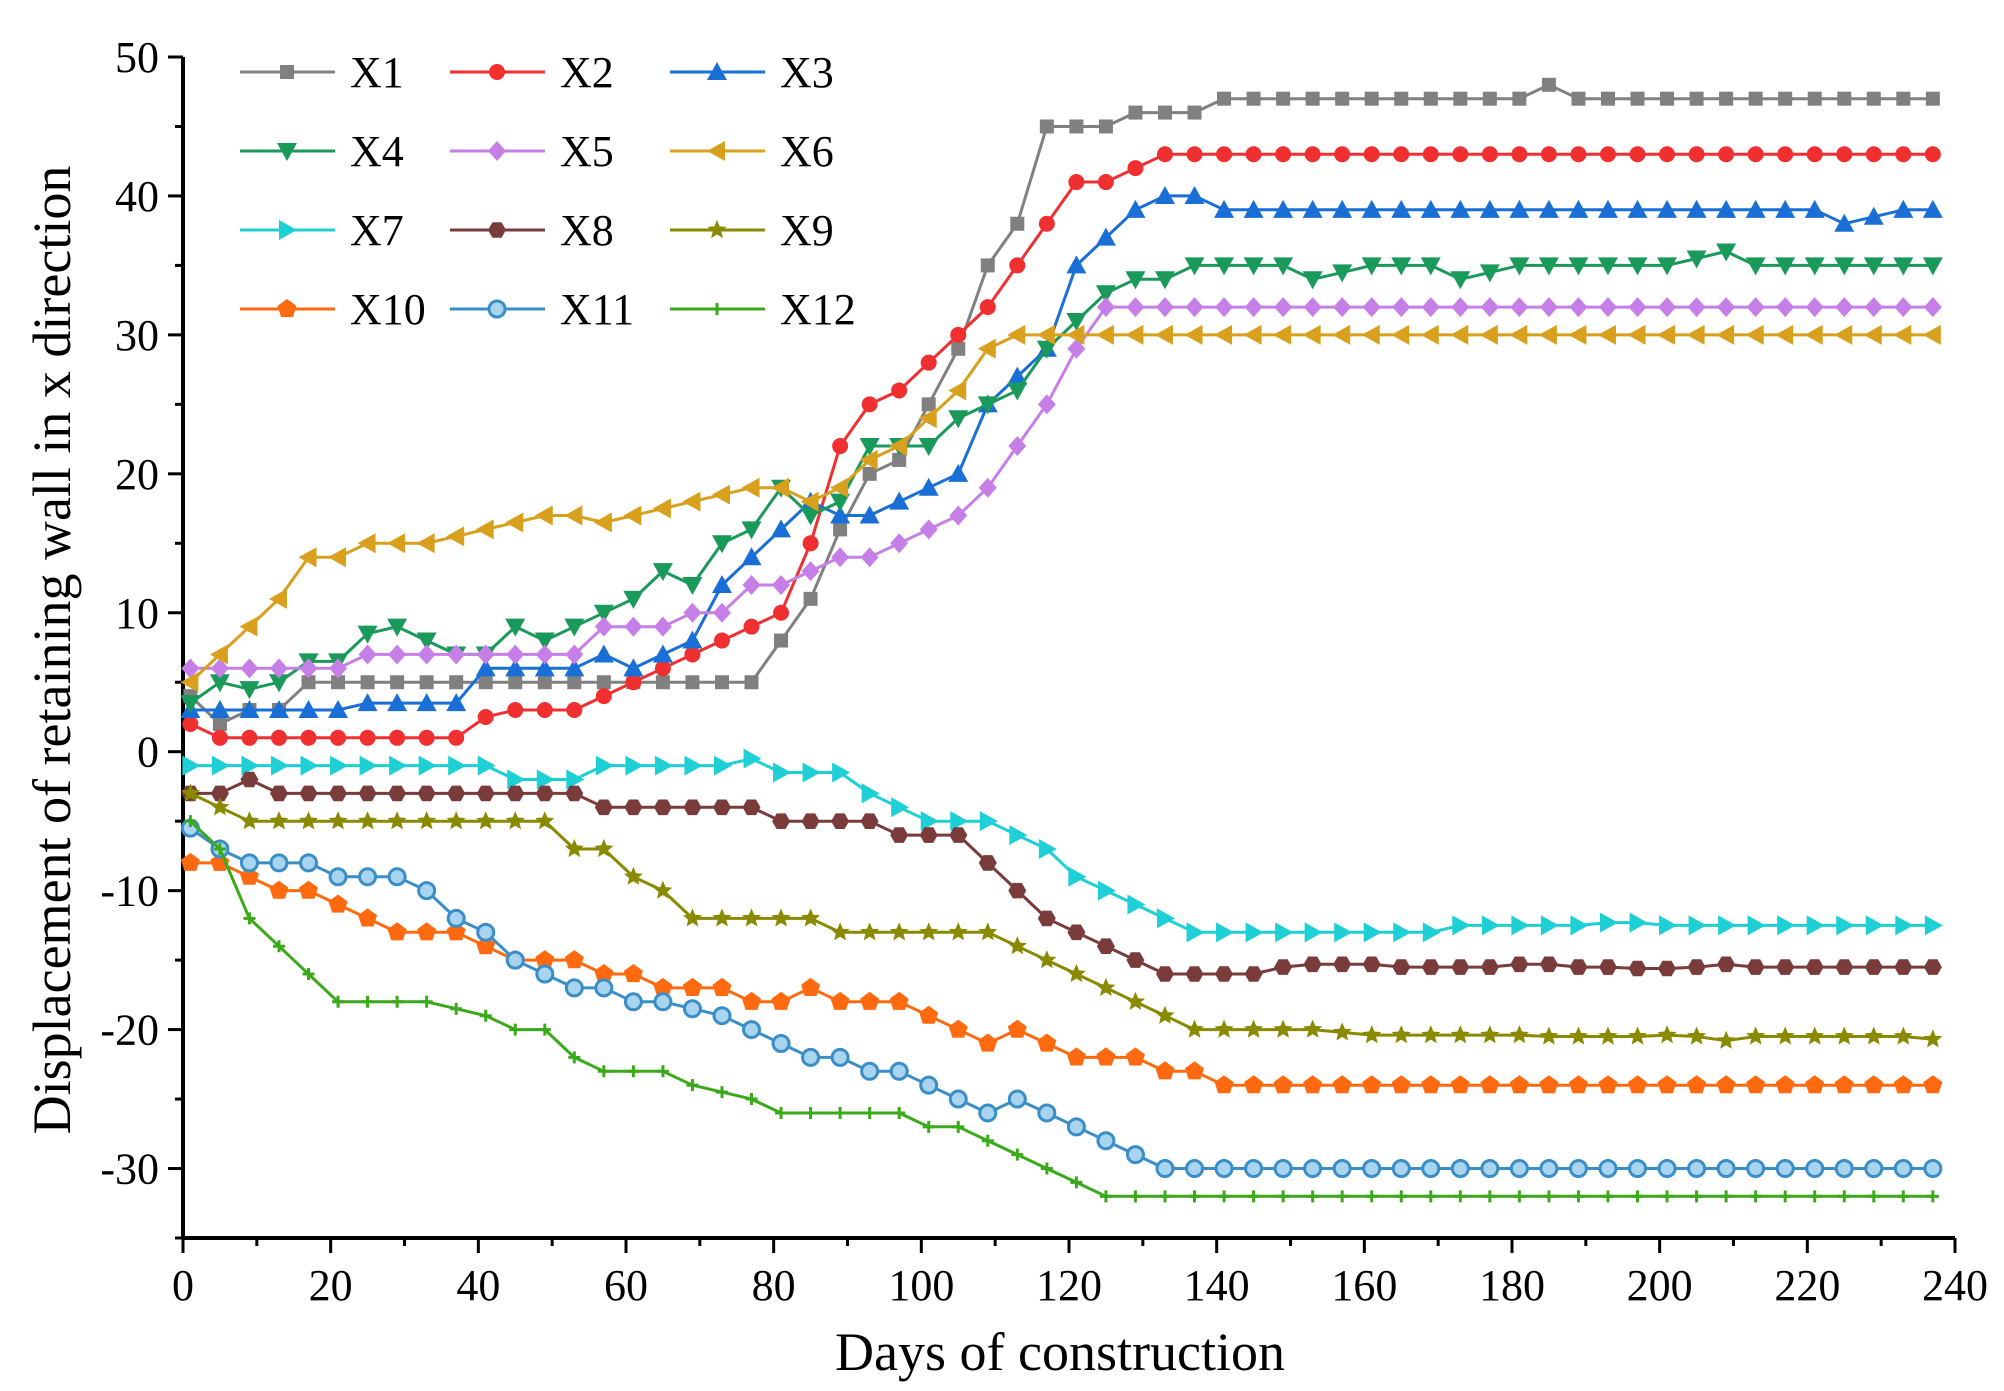 The image size is (2004, 1391). I want to click on y-tick-label: 10, so click(137, 613).